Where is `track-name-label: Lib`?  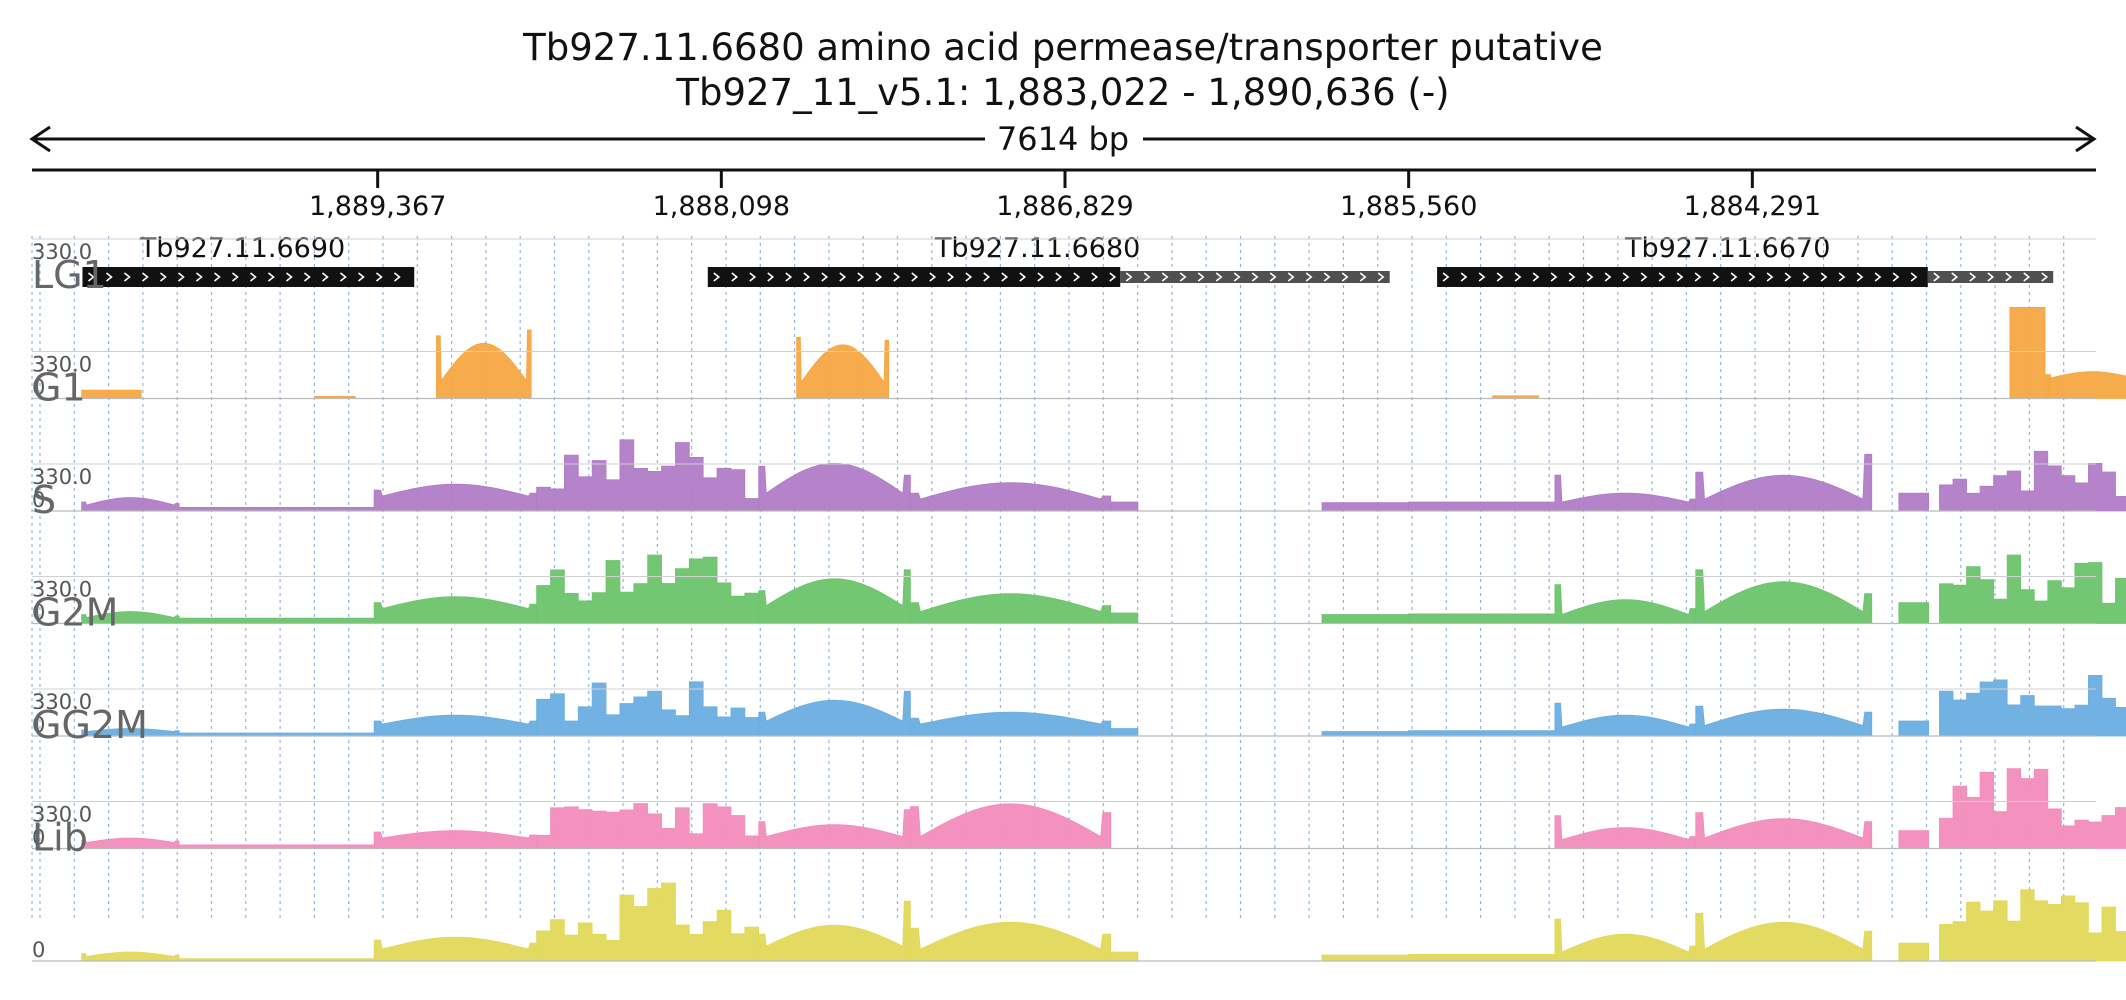
track-name-label: Lib is located at coordinates (60, 838).